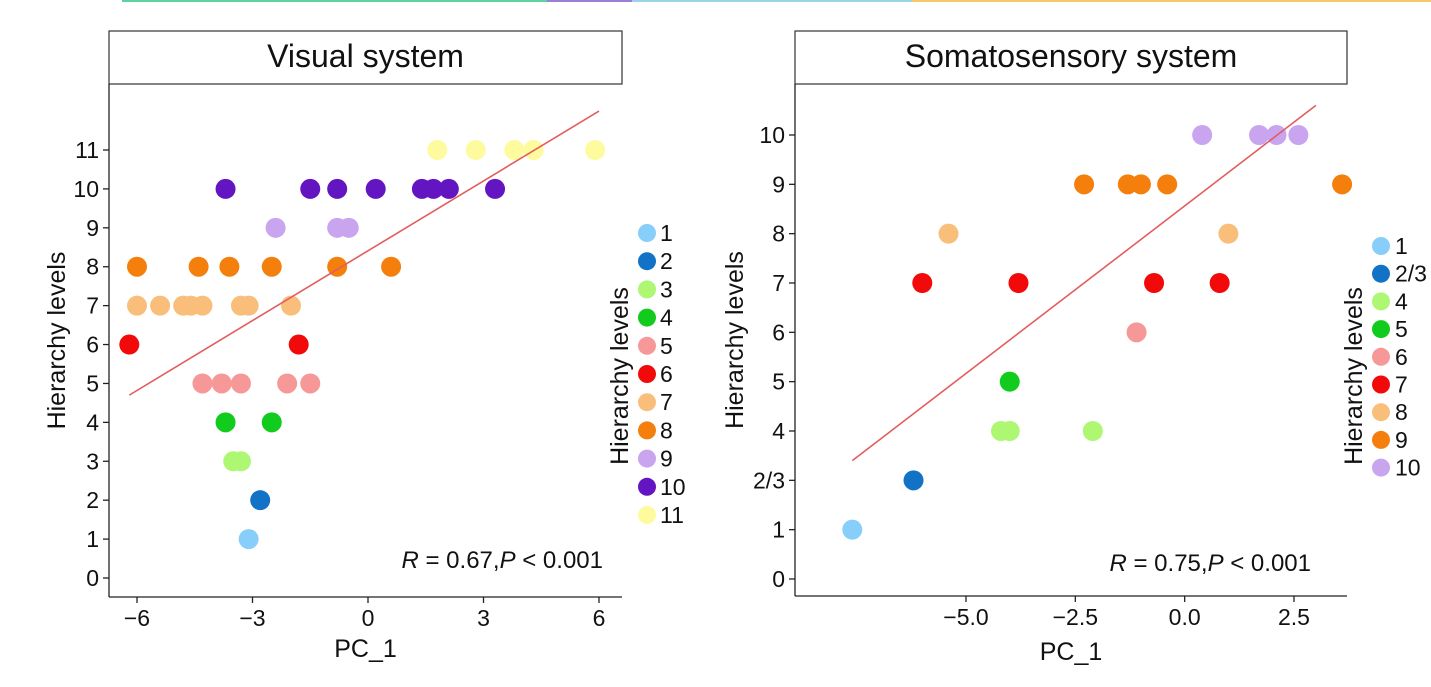 Image resolution: width=1431 pixels, height=687 pixels. What do you see at coordinates (769, 480) in the screenshot?
I see `y-tick-label: 2/3` at bounding box center [769, 480].